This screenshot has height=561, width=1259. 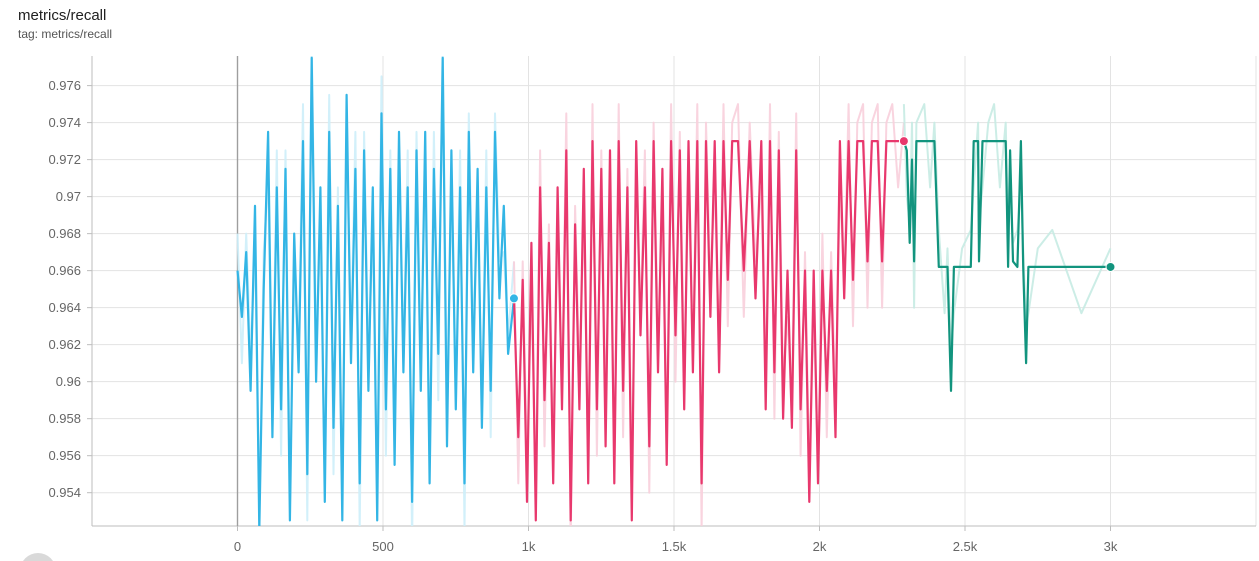 What do you see at coordinates (64, 455) in the screenshot?
I see `y-tick-label: 0.956` at bounding box center [64, 455].